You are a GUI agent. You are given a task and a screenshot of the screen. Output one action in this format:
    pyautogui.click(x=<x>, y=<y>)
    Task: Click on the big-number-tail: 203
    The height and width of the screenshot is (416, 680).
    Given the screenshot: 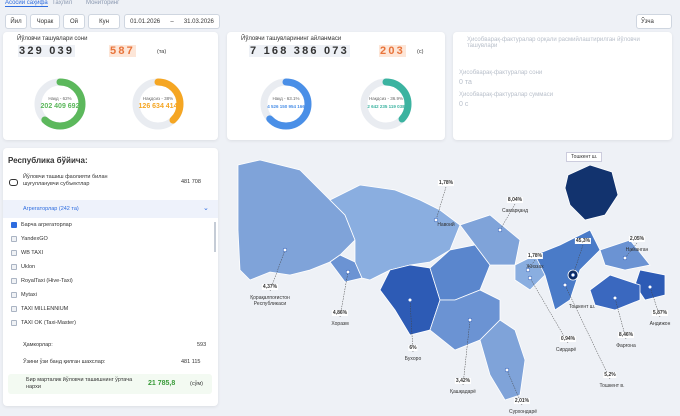 What is the action you would take?
    pyautogui.click(x=392, y=51)
    